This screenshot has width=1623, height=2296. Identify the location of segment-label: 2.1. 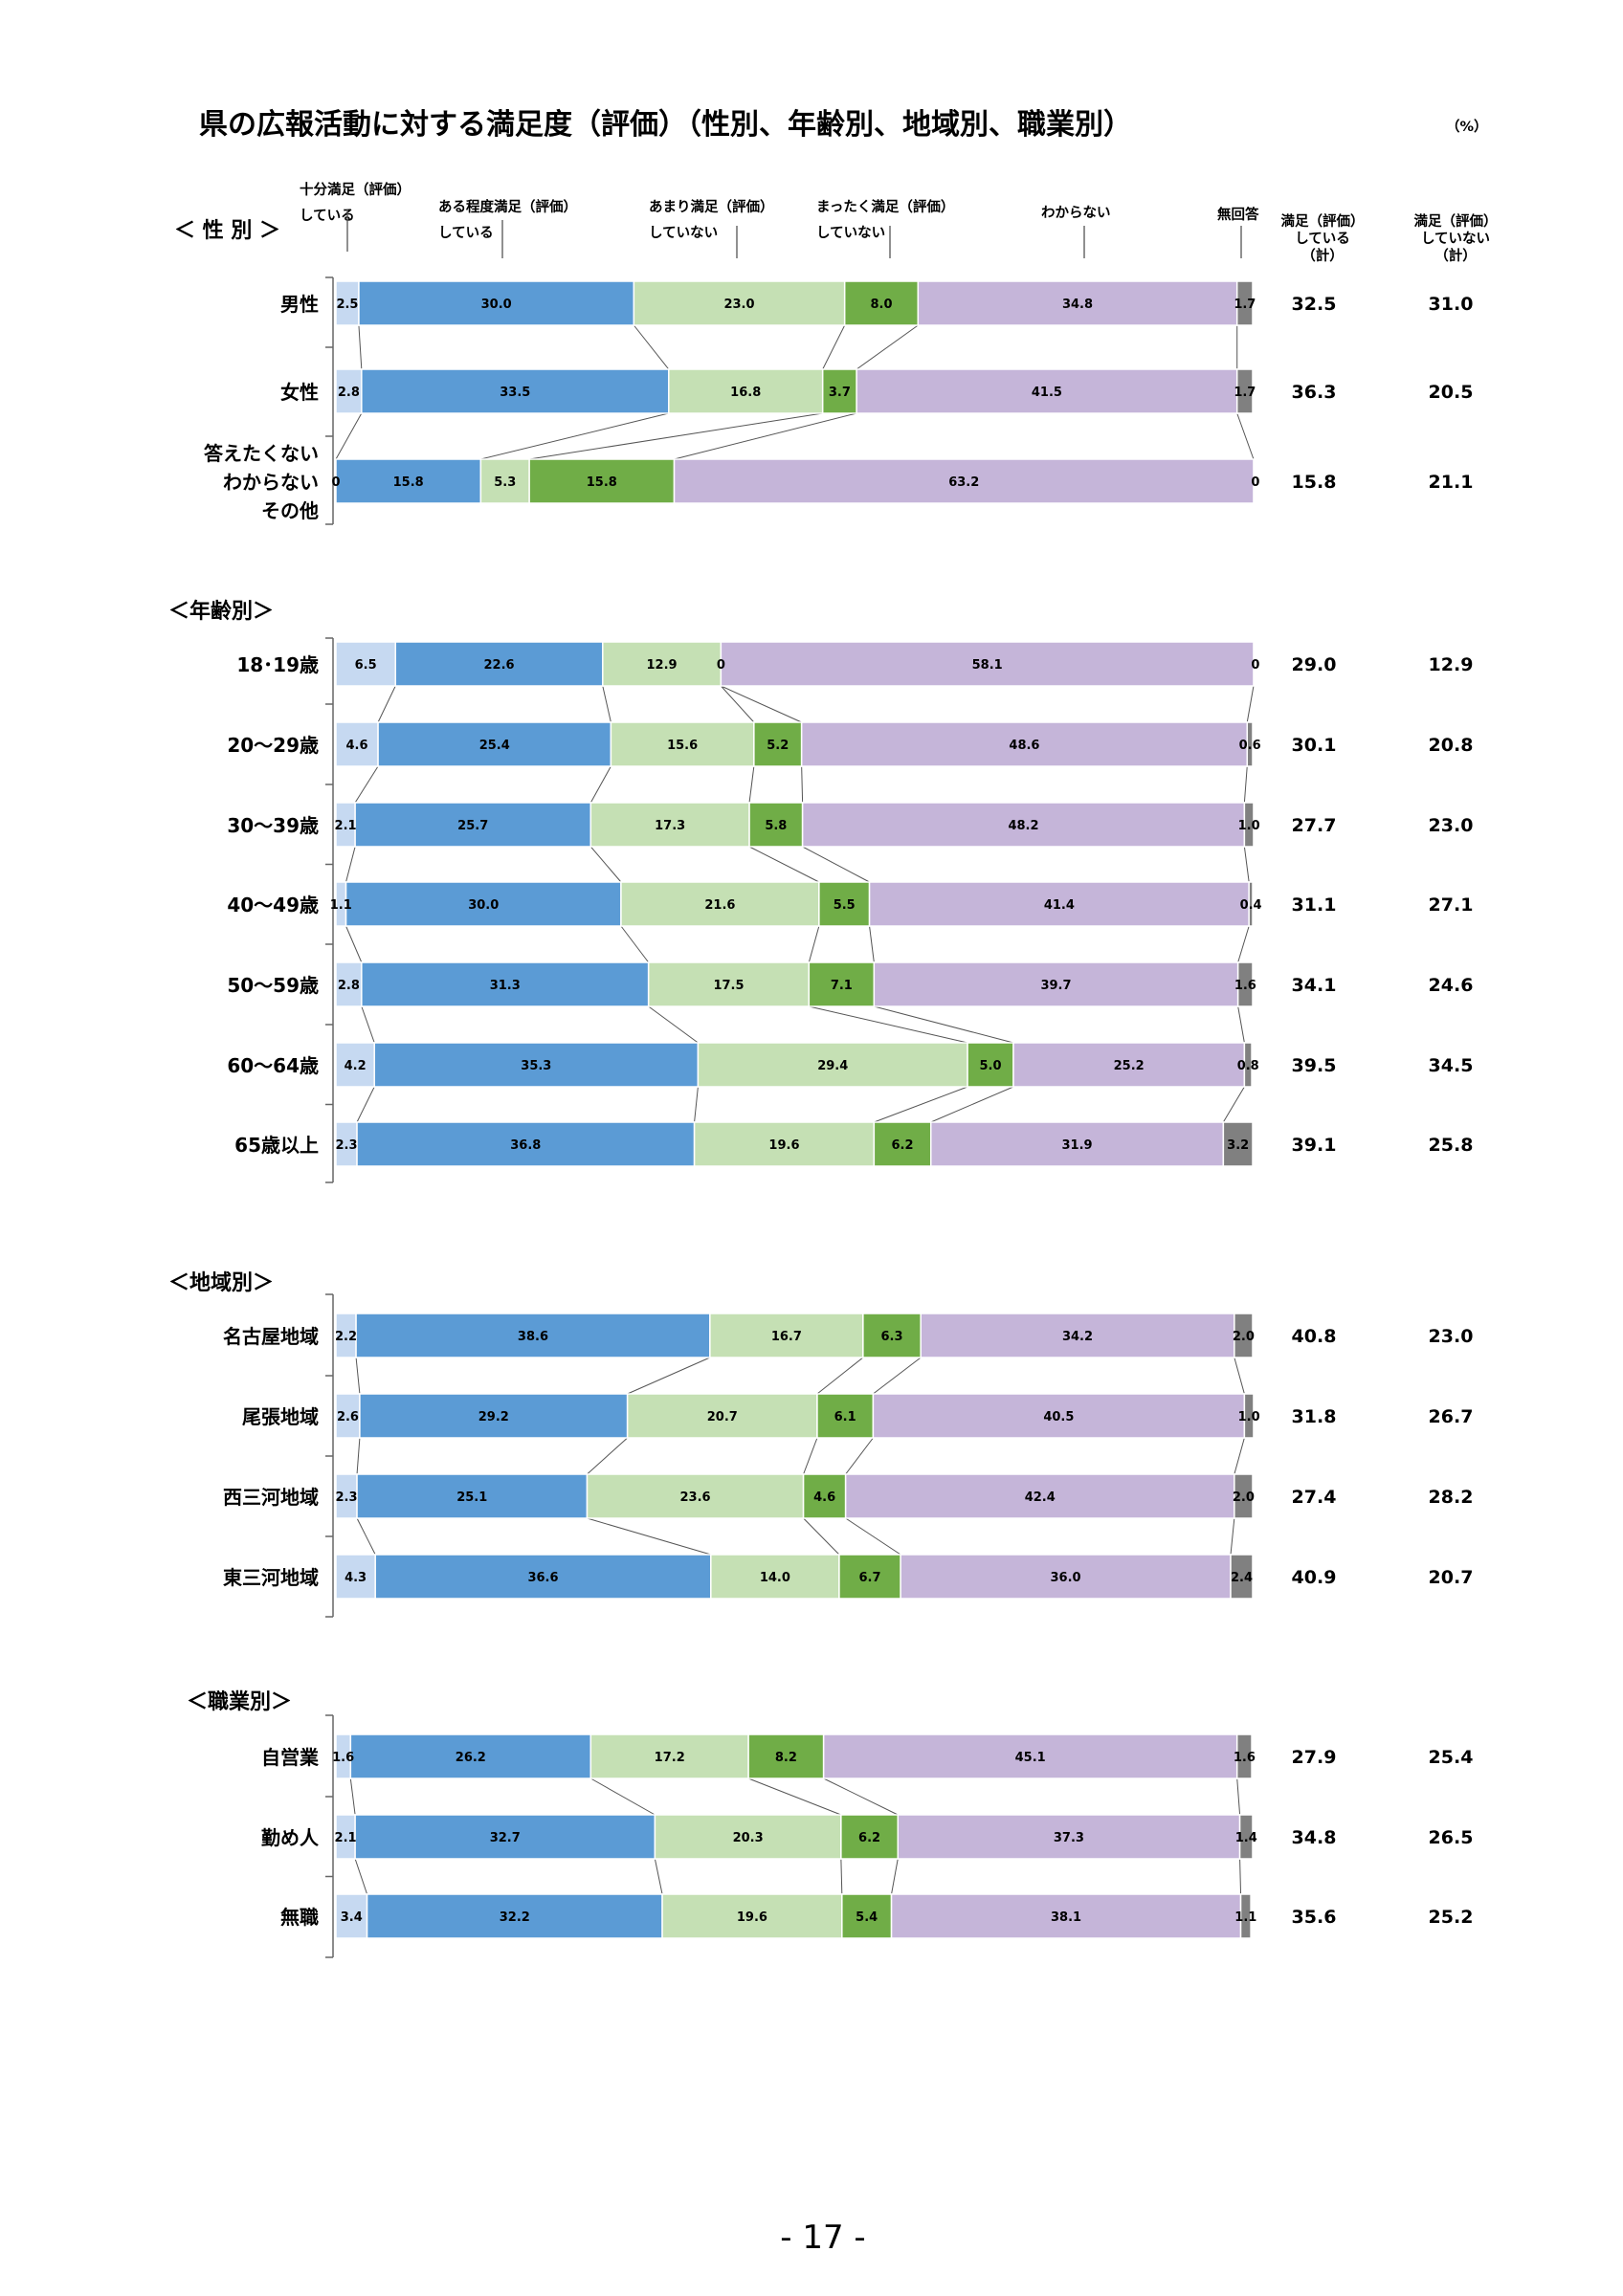
(346, 1838).